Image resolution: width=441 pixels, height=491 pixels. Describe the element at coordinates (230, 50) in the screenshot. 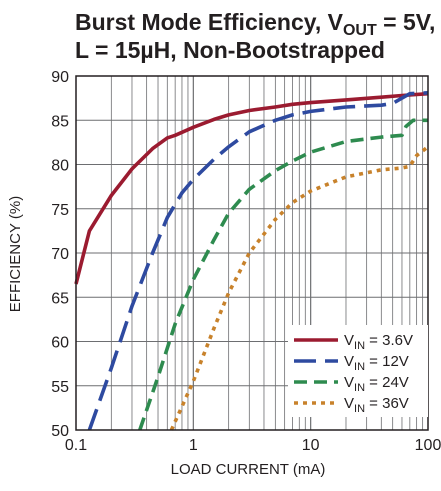

I see `chart-title-line2: L = 15µH, Non-Bootstrapped` at that location.